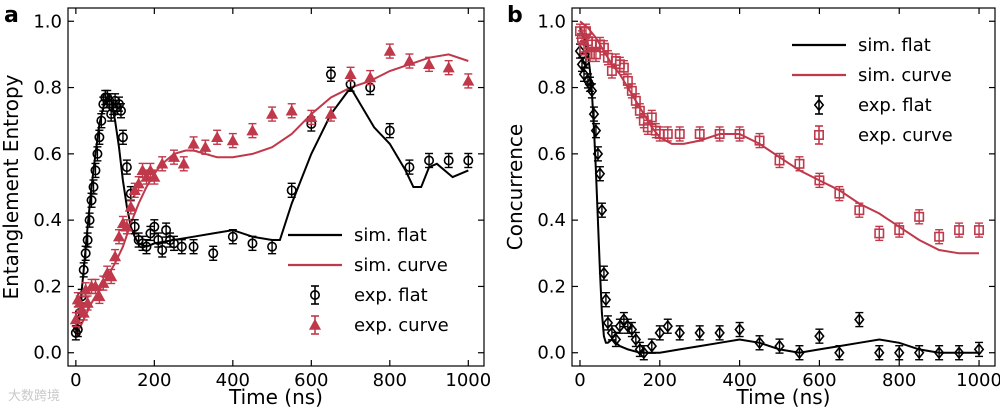  What do you see at coordinates (895, 105) in the screenshot?
I see `legend-label: exp. flat` at bounding box center [895, 105].